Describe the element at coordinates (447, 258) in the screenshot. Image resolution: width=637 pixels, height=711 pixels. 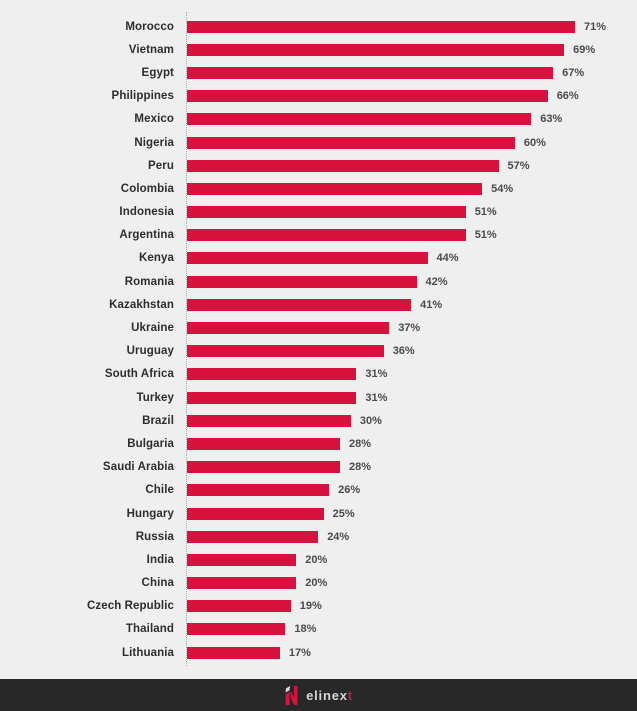
I see `value-label: 44%` at that location.